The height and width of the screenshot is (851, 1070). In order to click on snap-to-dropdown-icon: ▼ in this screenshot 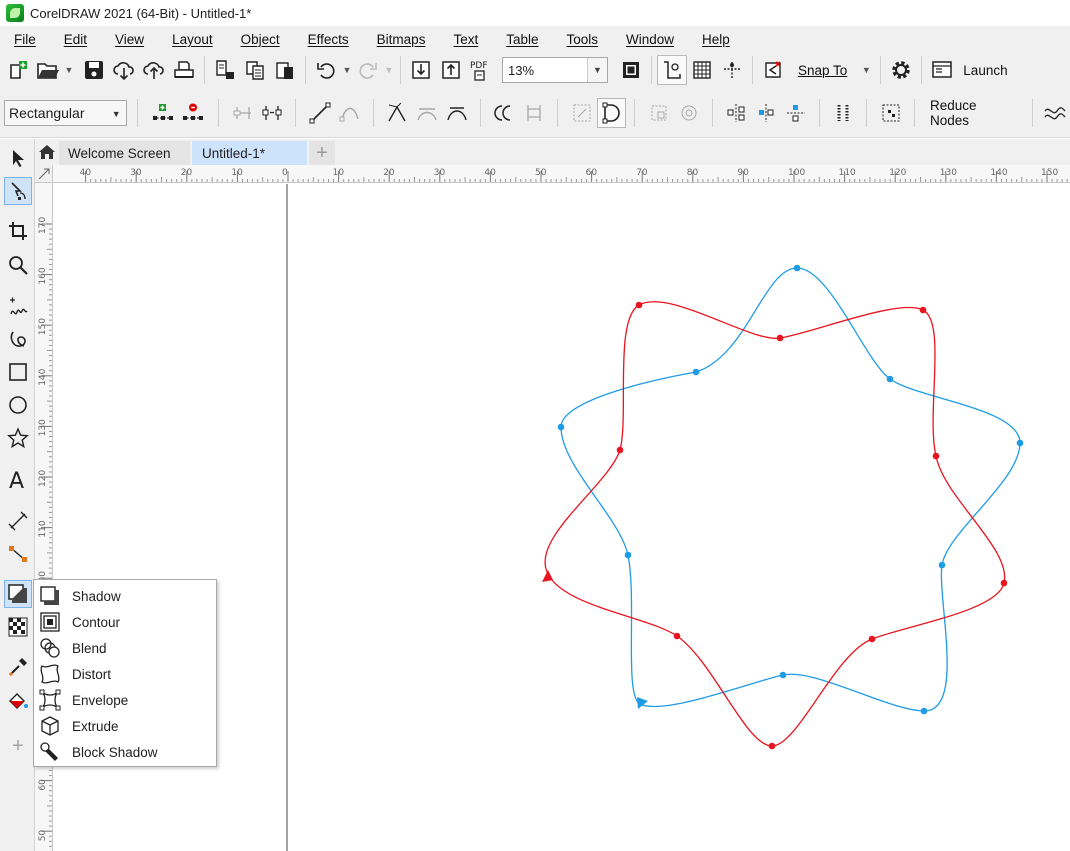, I will do `click(866, 70)`.